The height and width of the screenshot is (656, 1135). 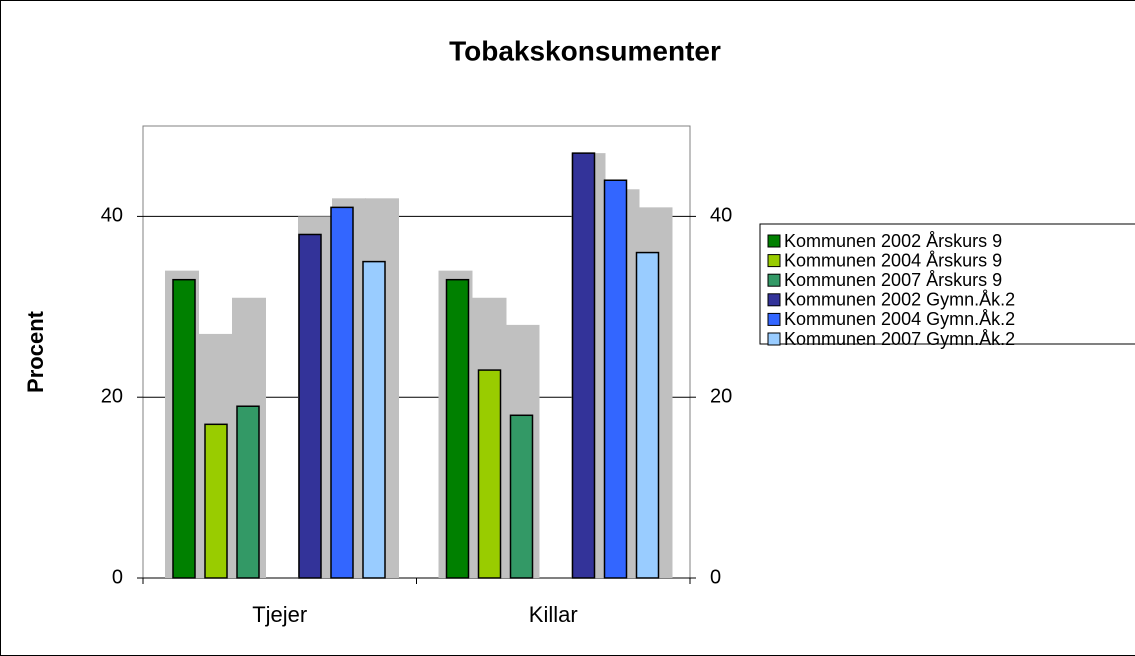 I want to click on legend-label: Kommunen 2004 Gymn.Åk.2, so click(x=899, y=319).